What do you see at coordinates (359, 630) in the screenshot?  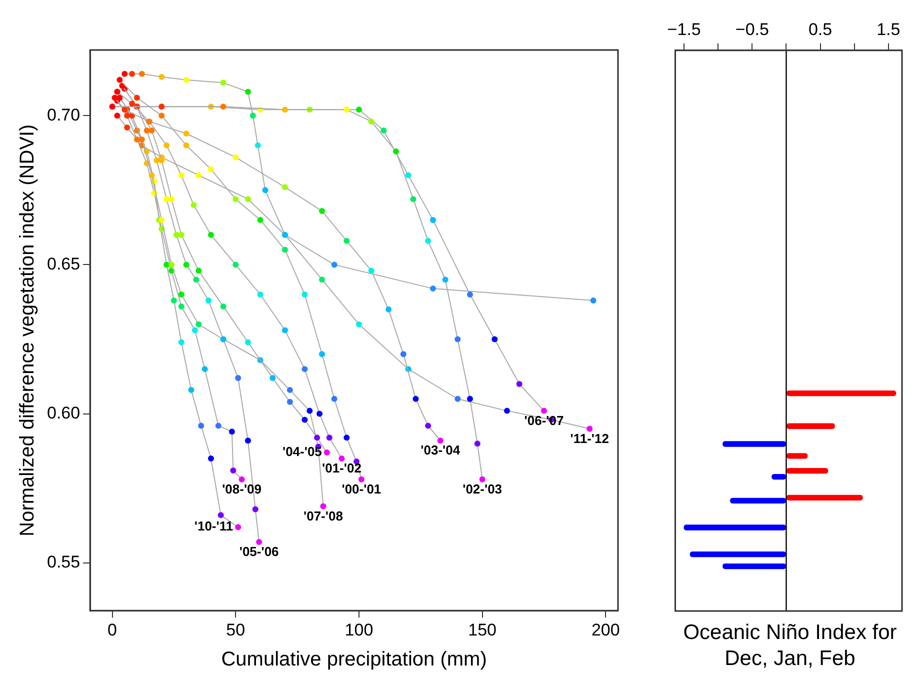 I see `x-tick-label: 100` at bounding box center [359, 630].